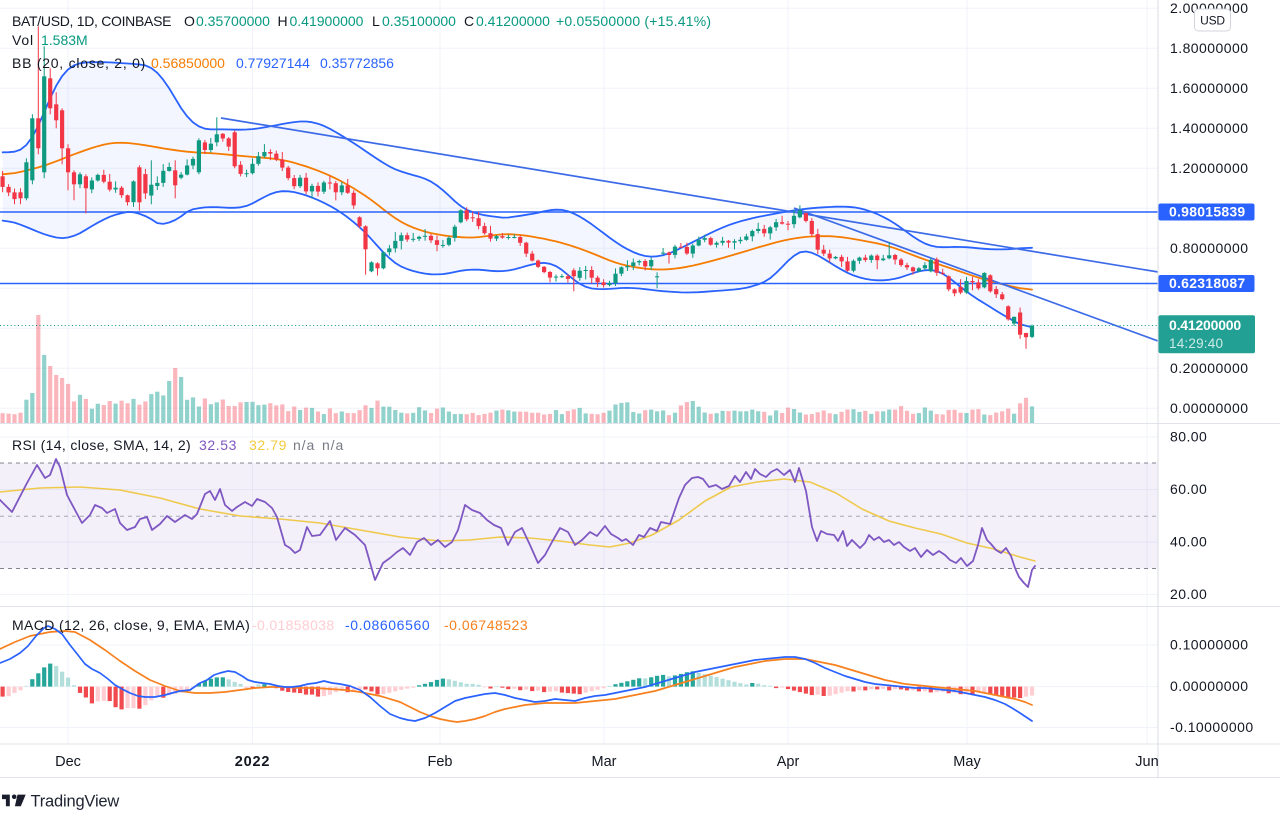 The width and height of the screenshot is (1280, 823). I want to click on svg-text: Jun, so click(1146, 762).